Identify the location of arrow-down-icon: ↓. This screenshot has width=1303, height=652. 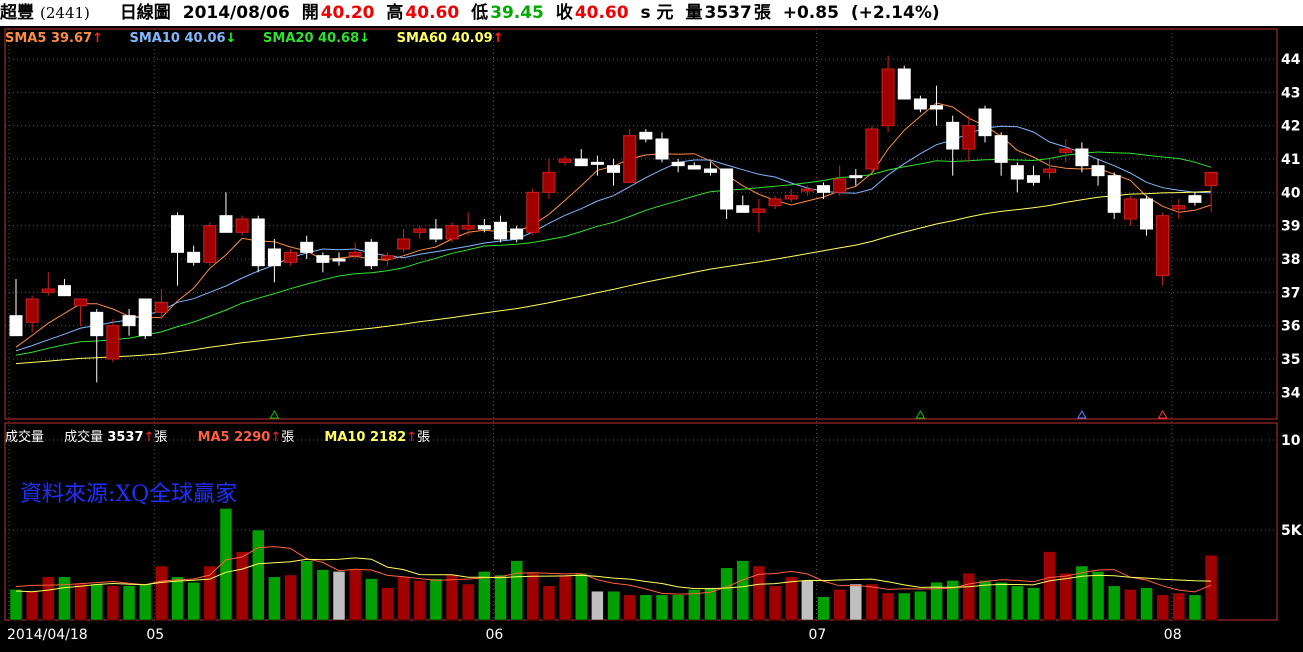
(231, 38).